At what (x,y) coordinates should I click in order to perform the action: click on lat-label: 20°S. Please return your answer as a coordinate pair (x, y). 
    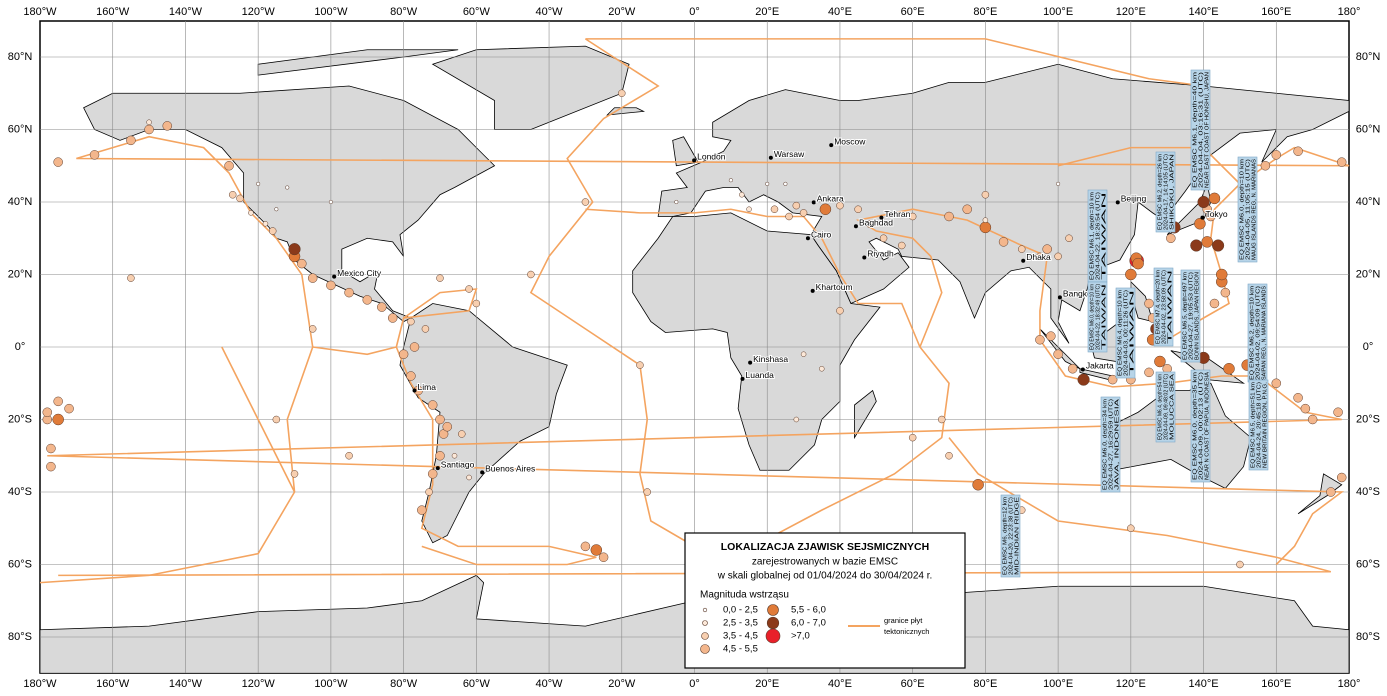
    Looking at the image, I should click on (20, 419).